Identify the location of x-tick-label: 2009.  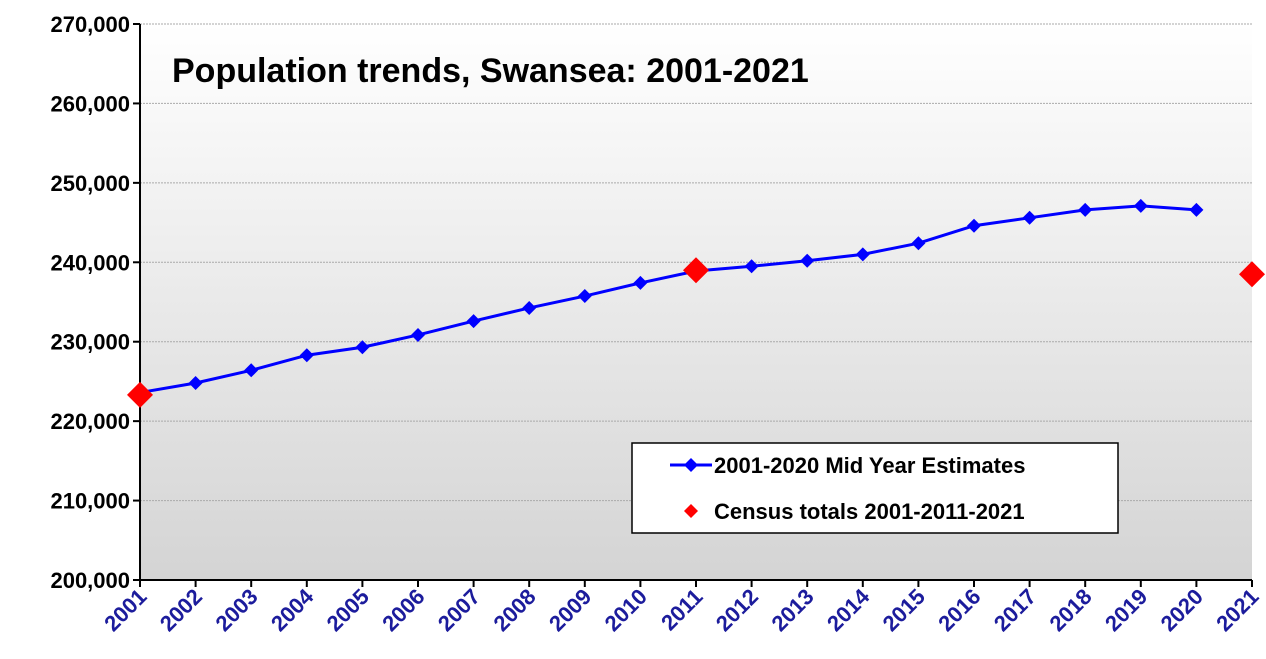
(570, 610).